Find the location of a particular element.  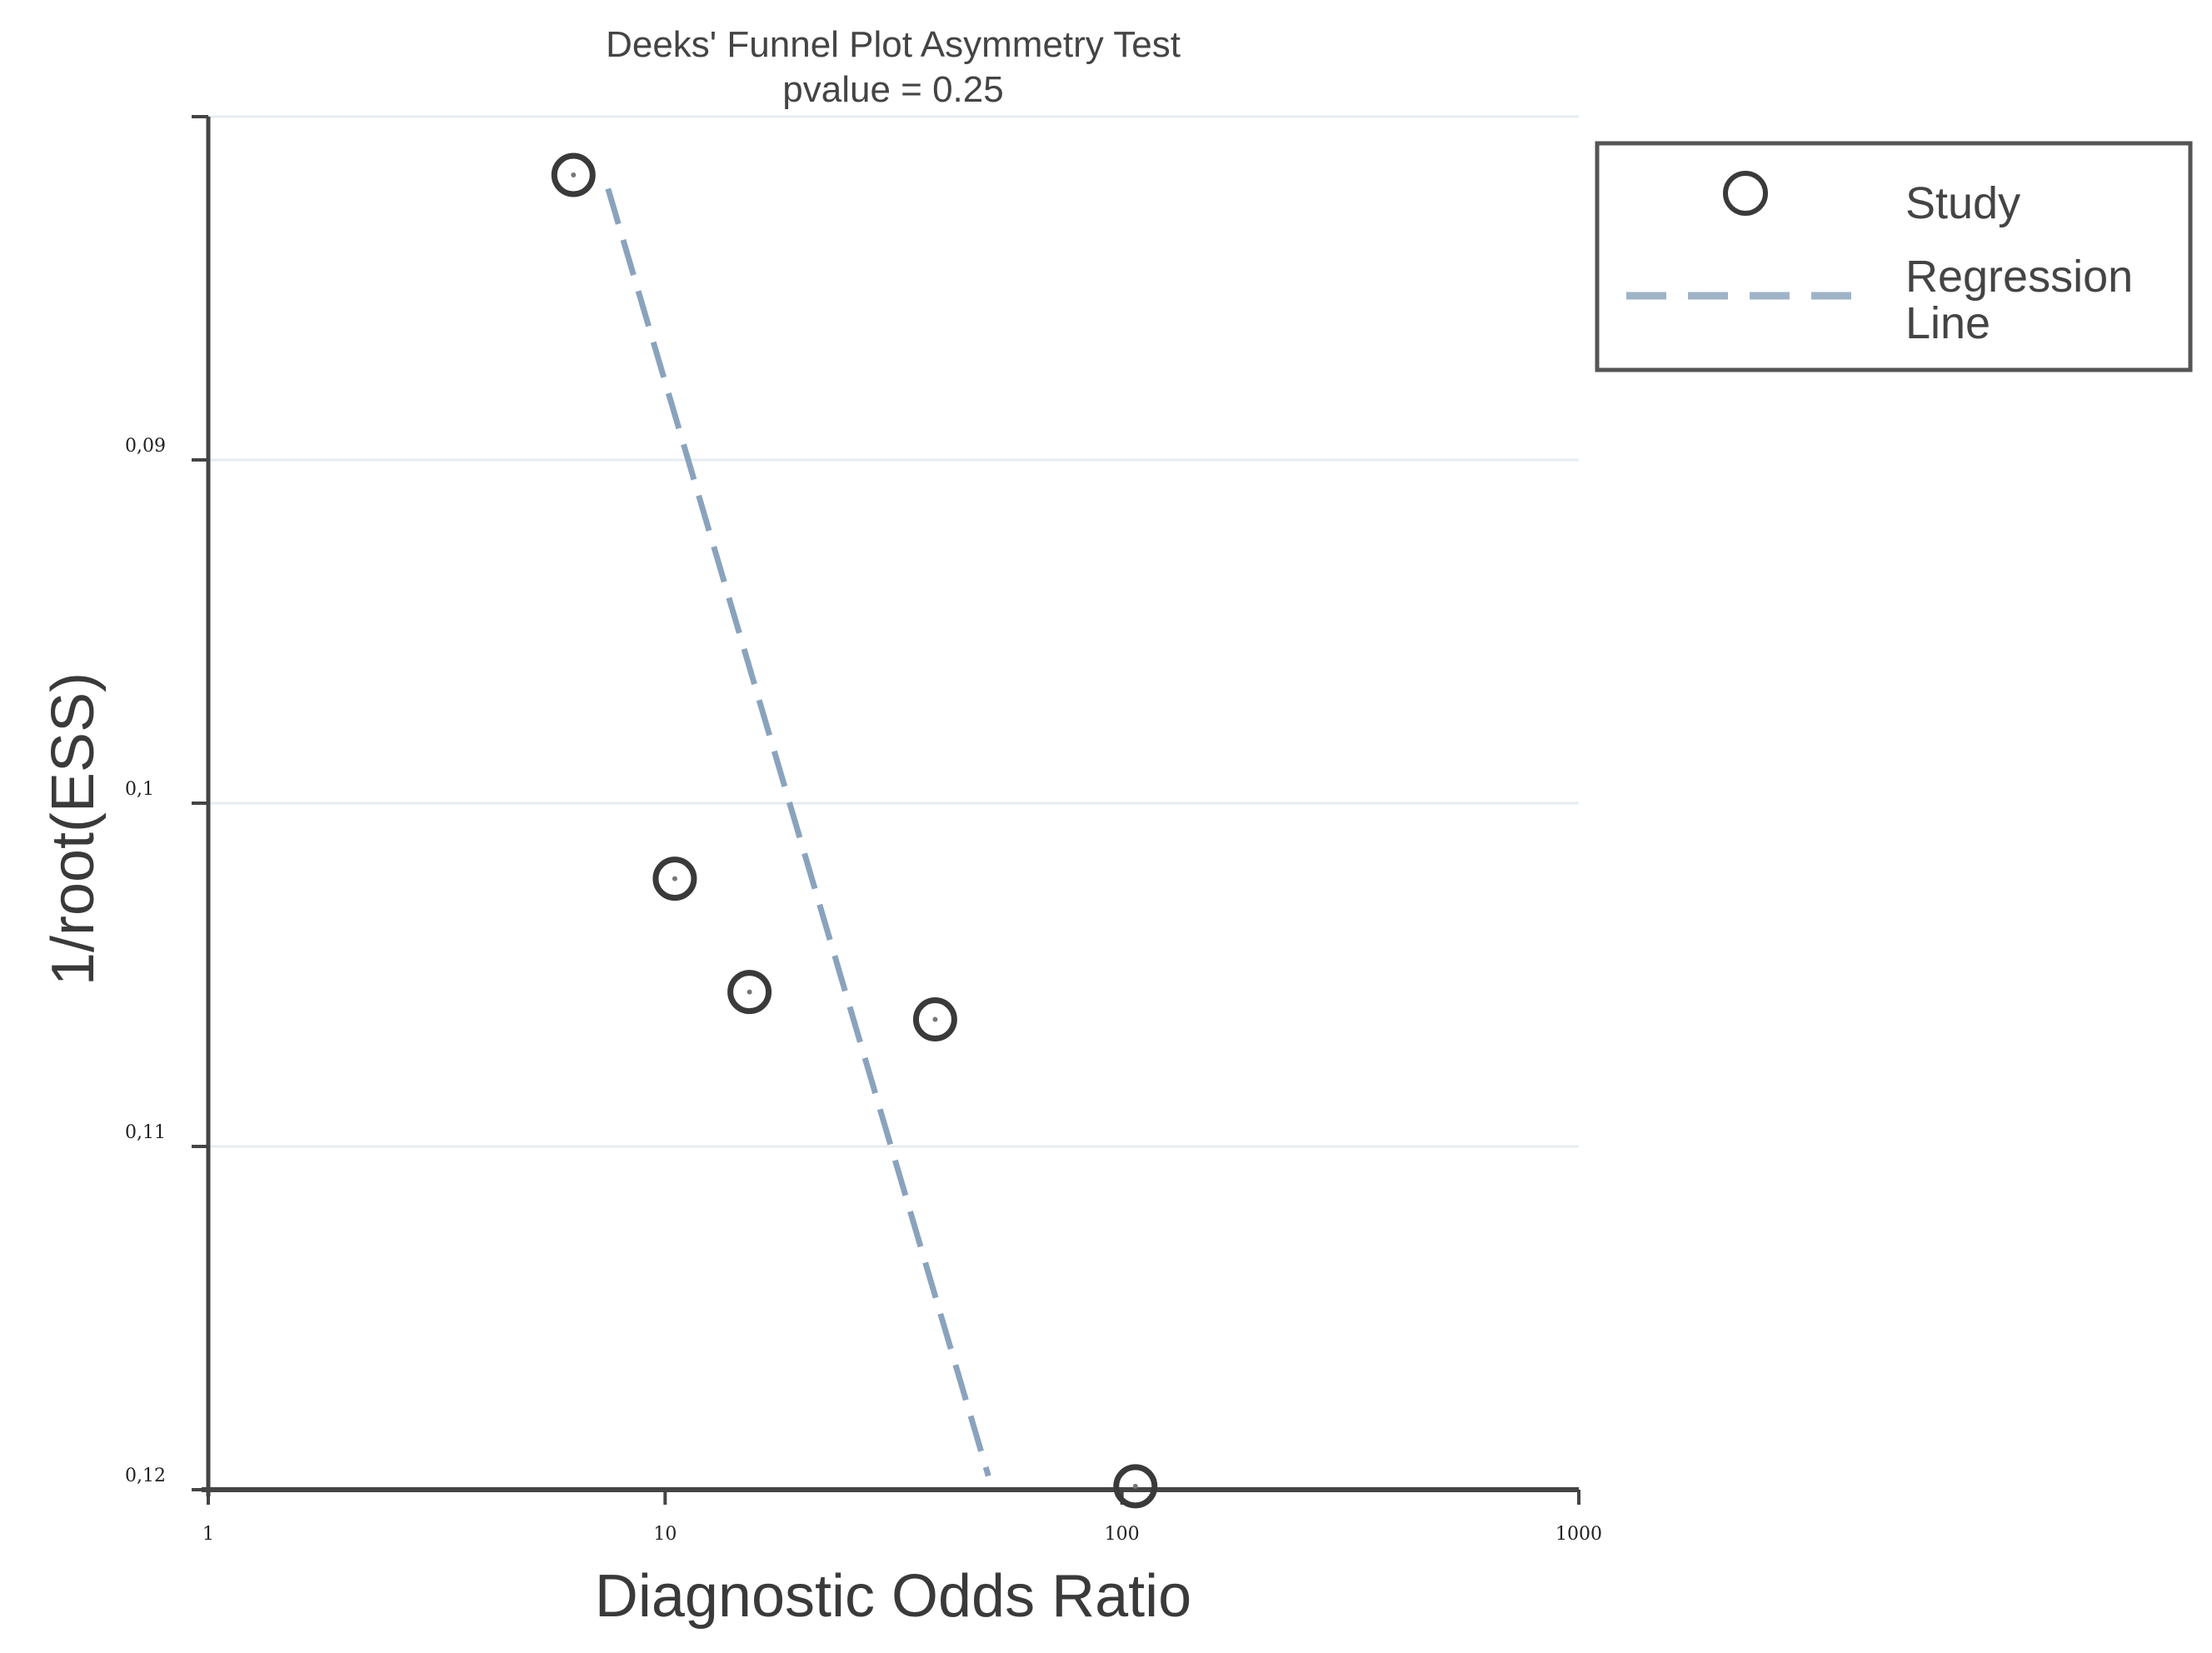

y-tick-label: 0,1 is located at coordinates (139, 789).